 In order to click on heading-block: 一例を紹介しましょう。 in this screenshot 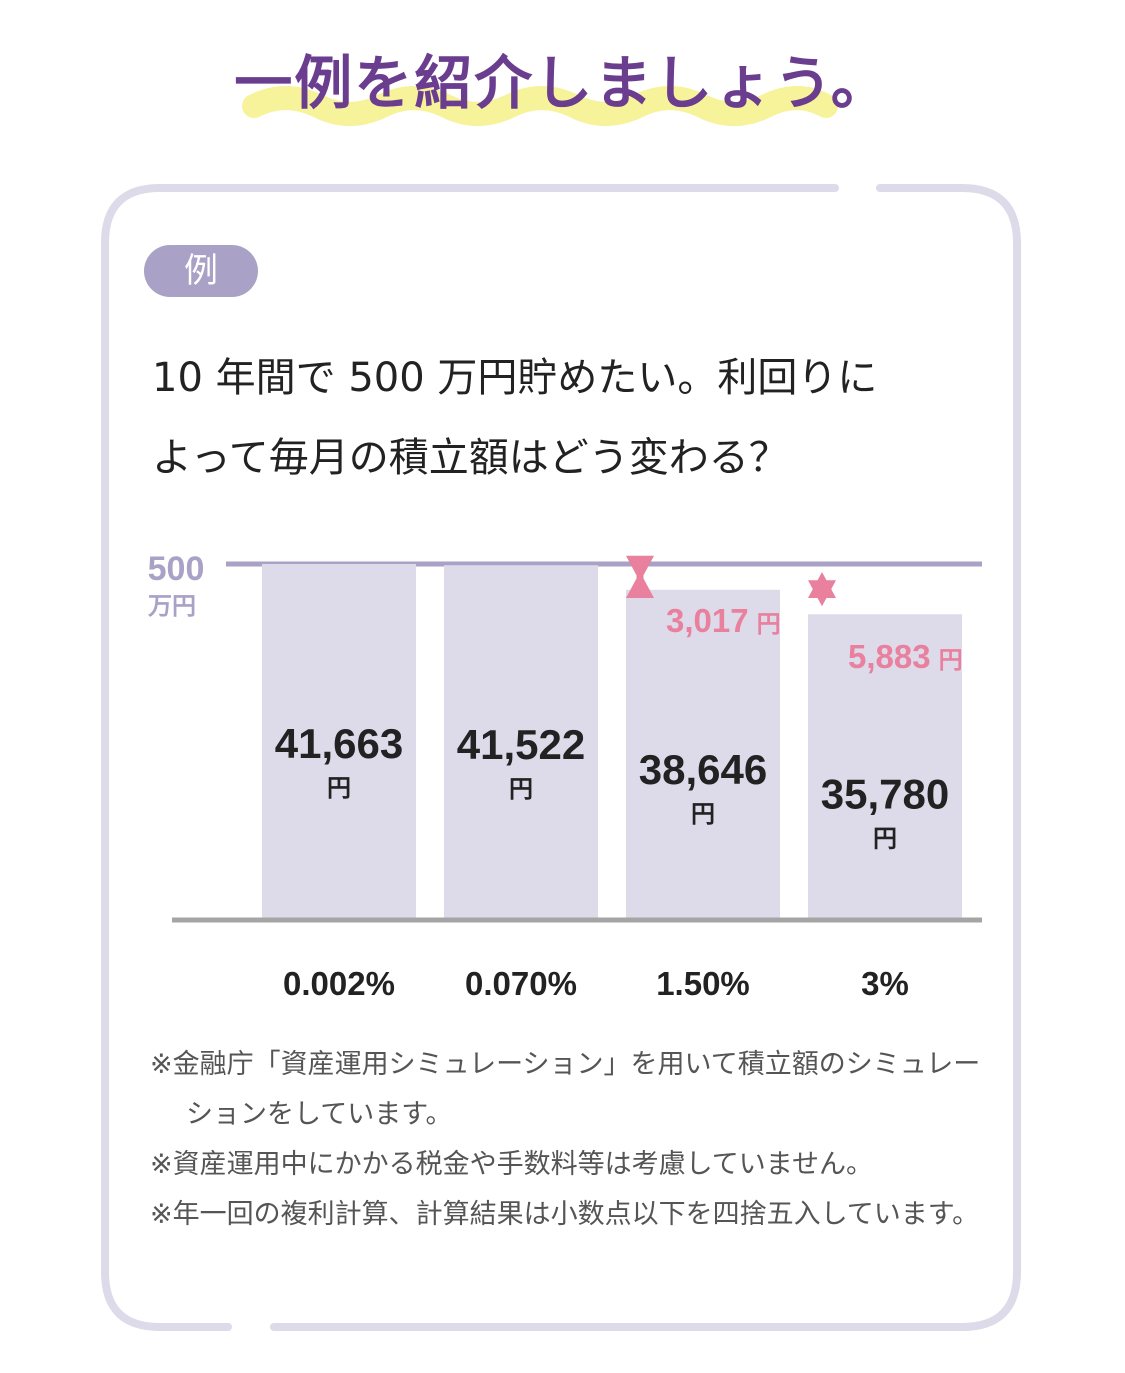, I will do `click(562, 85)`.